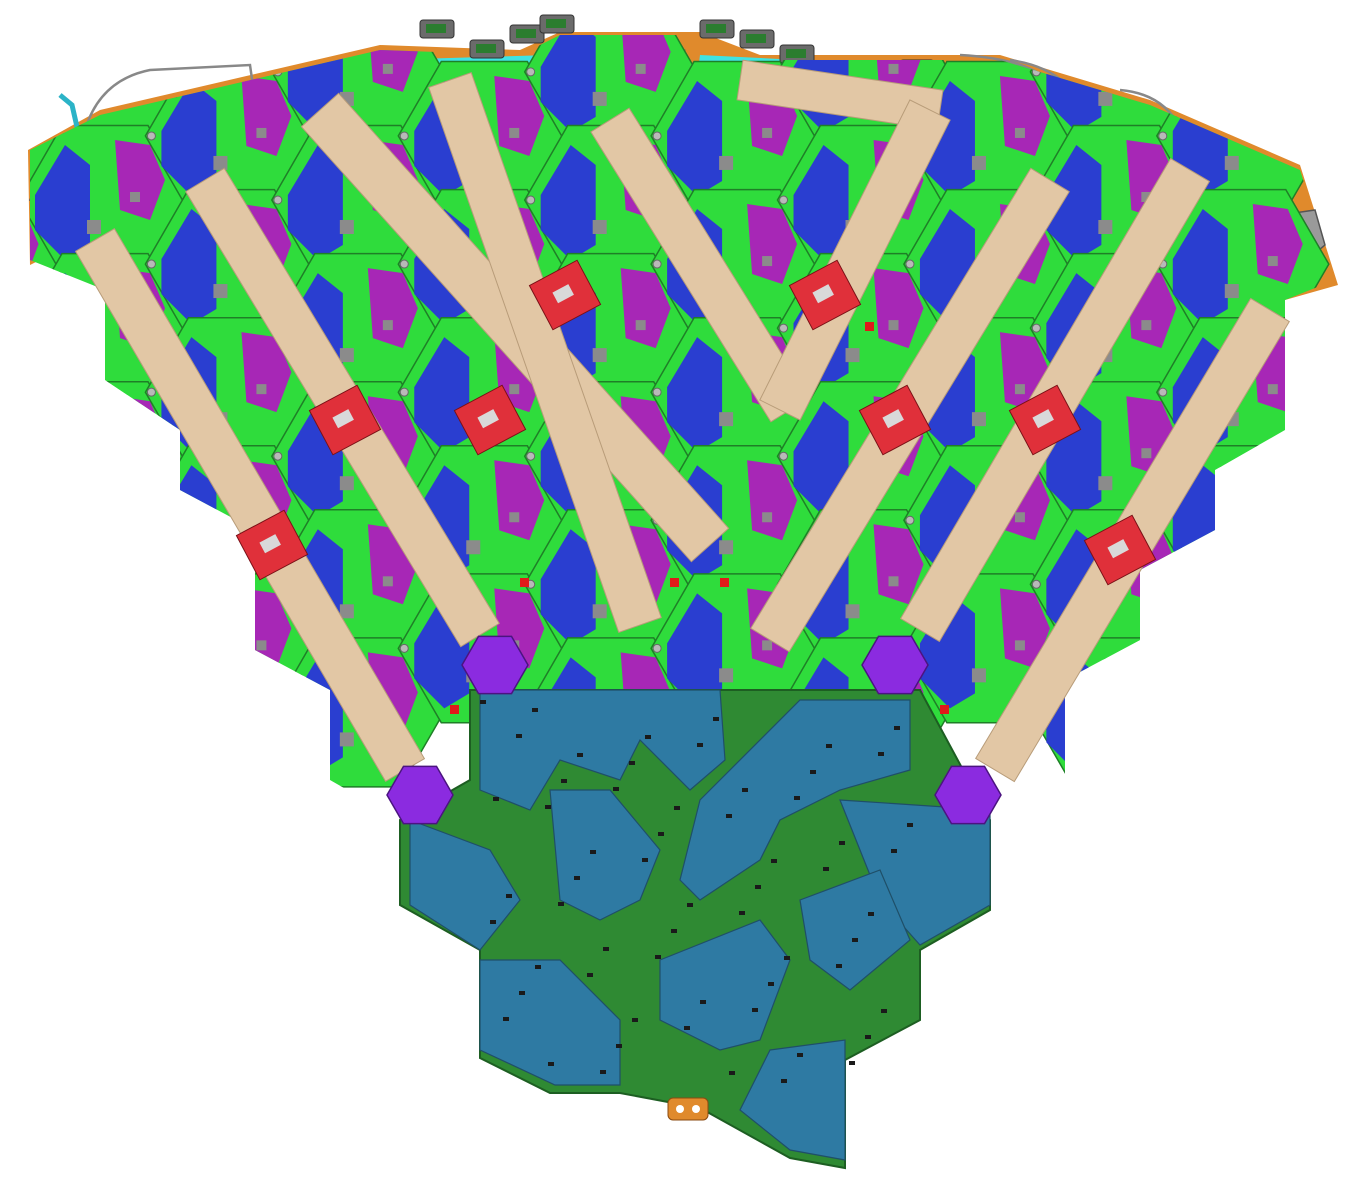  What do you see at coordinates (688, 1109) in the screenshot?
I see `bottom-tab` at bounding box center [688, 1109].